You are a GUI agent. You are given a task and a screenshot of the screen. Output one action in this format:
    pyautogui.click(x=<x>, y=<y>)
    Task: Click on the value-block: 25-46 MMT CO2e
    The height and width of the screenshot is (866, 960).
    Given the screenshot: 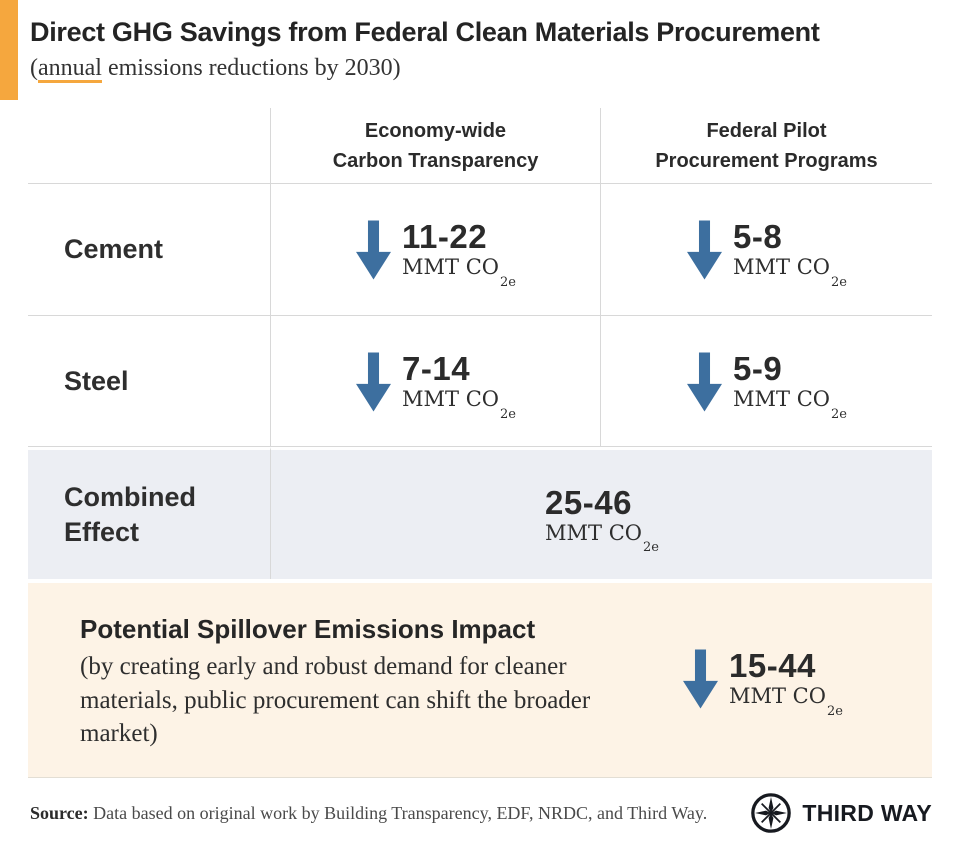 What is the action you would take?
    pyautogui.click(x=602, y=519)
    